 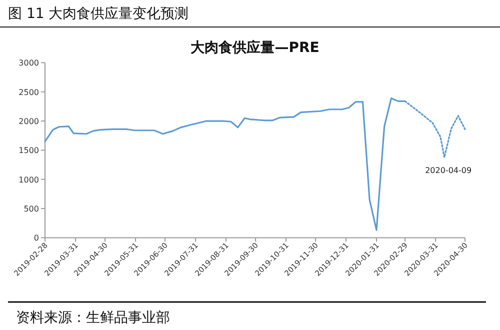 I want to click on chart-title: 图 11 大肉食供应量变化预测, so click(x=98, y=14).